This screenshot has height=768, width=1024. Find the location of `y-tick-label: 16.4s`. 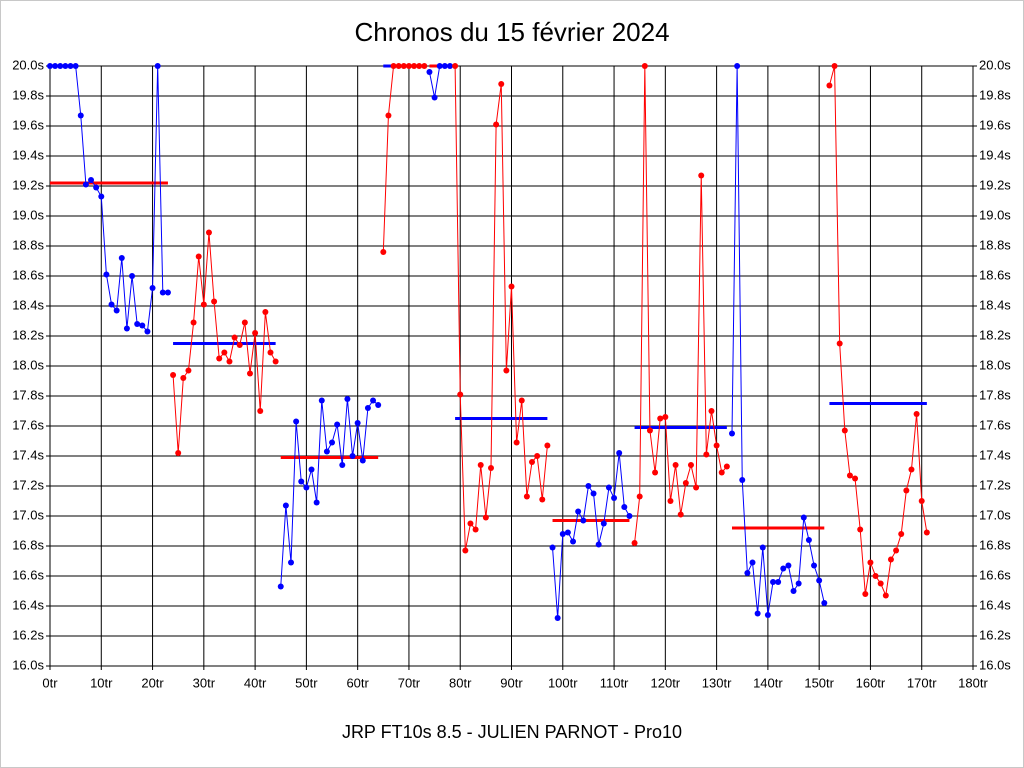

y-tick-label: 16.4s is located at coordinates (28, 604).